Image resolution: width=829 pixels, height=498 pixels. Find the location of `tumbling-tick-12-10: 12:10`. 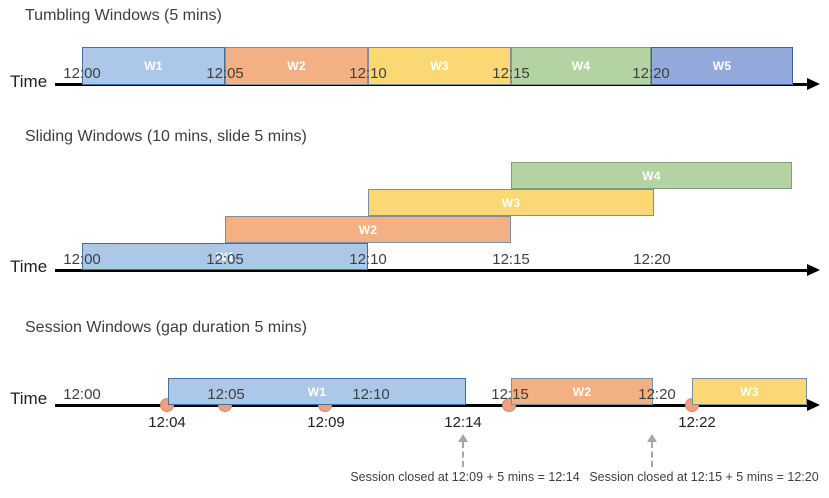

tumbling-tick-12-10: 12:10 is located at coordinates (368, 73).